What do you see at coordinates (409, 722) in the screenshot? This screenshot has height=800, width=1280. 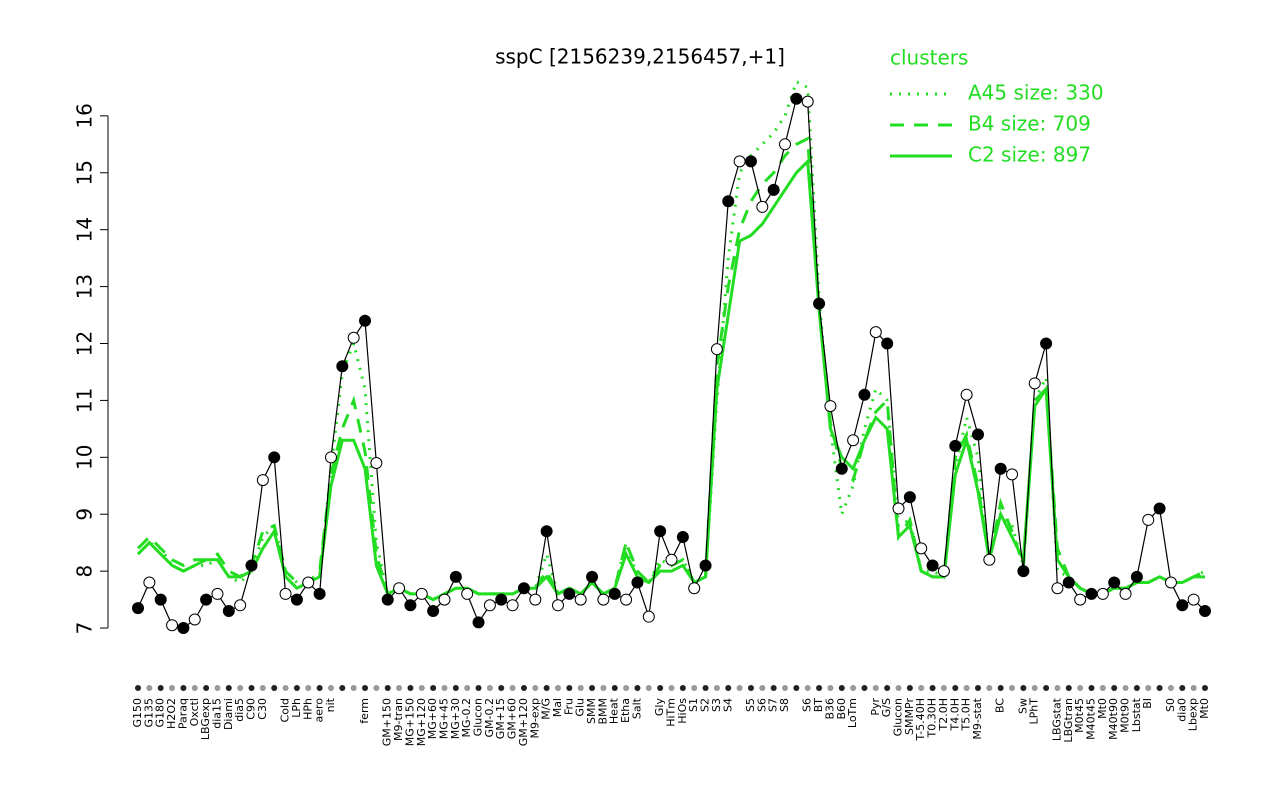 I see `x-tick-label: MG+150` at bounding box center [409, 722].